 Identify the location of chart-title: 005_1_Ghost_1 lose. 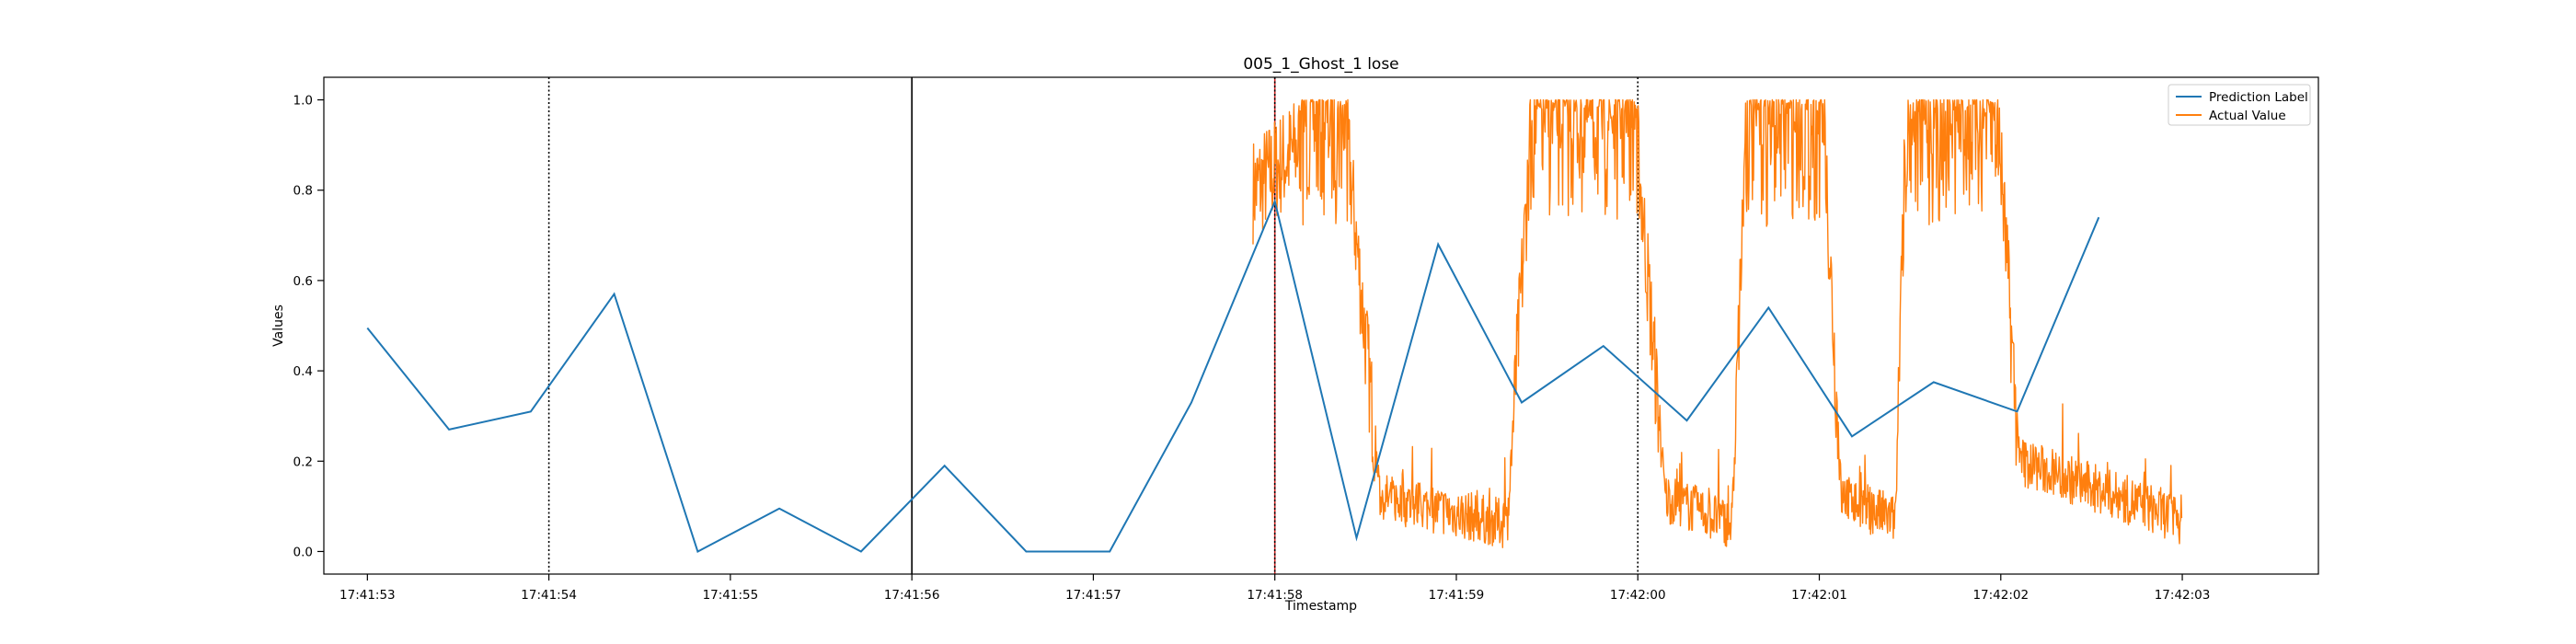
(1320, 64).